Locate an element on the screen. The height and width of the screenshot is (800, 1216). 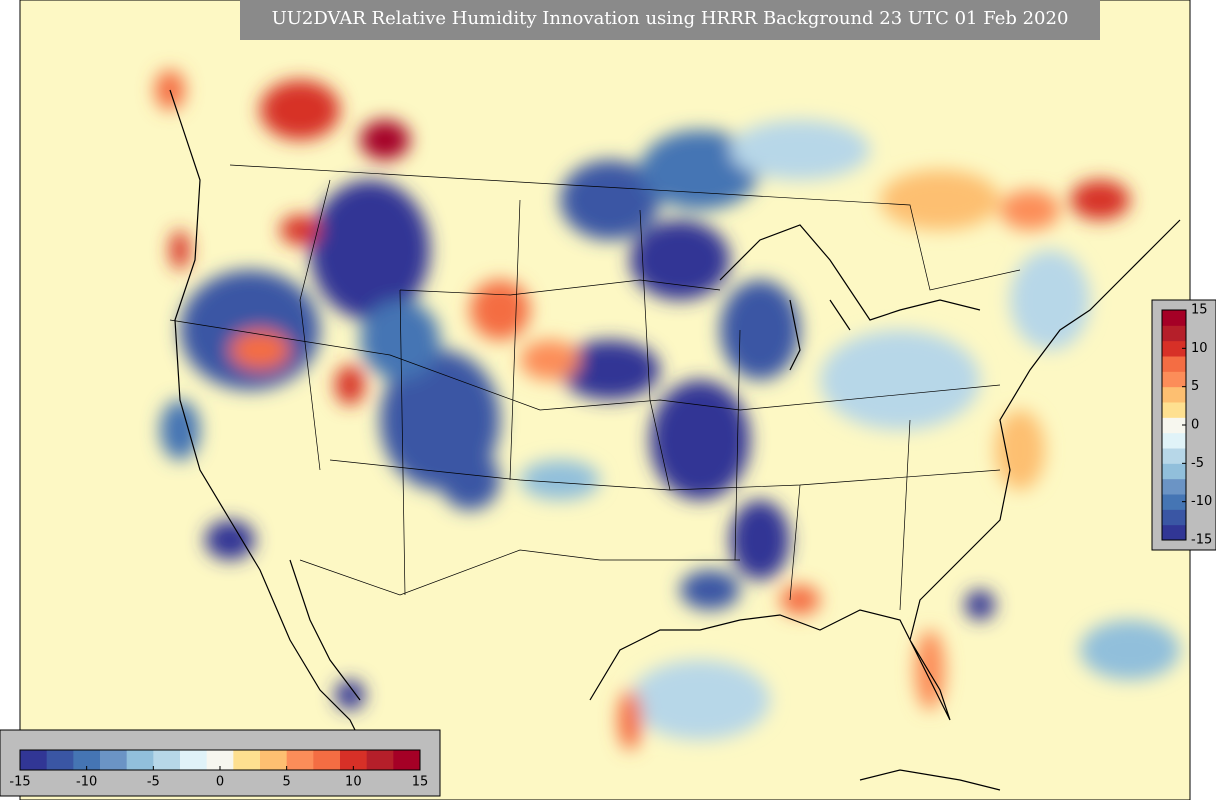
vertical-colorbar: -15 -10 -5 0 5 10 15 is located at coordinates (1186, 425).